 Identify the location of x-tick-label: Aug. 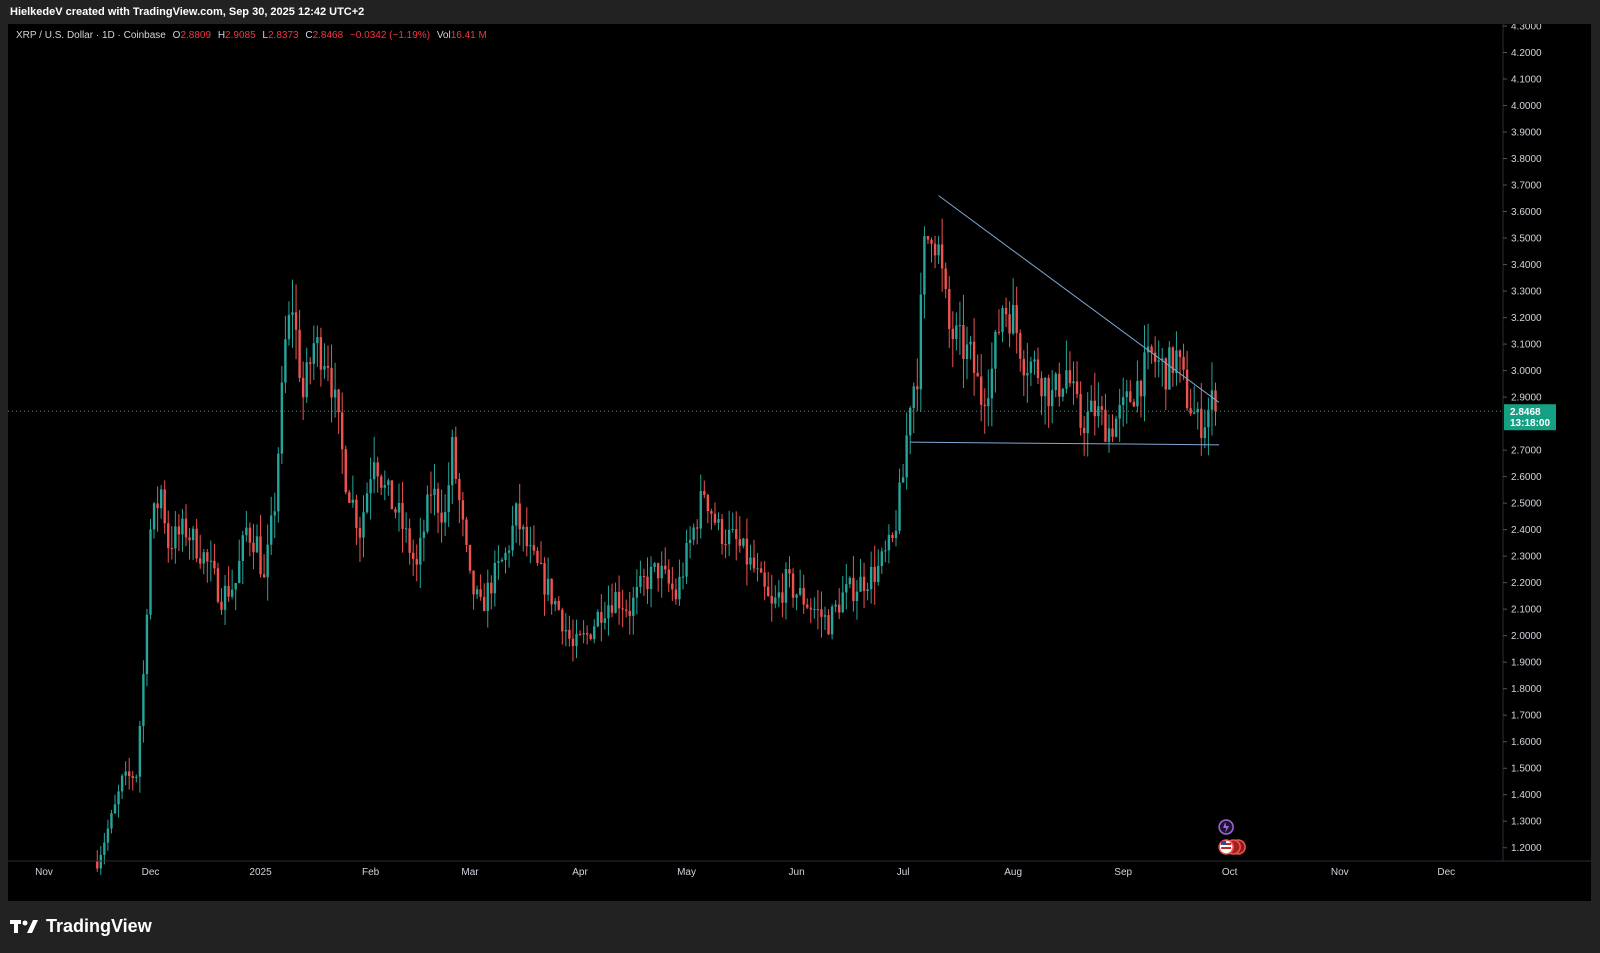
(1013, 872).